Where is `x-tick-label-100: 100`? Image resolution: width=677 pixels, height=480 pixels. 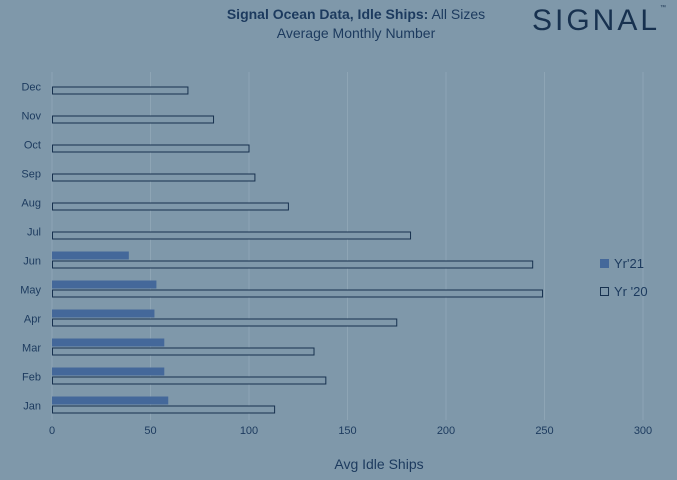 x-tick-label-100: 100 is located at coordinates (249, 431).